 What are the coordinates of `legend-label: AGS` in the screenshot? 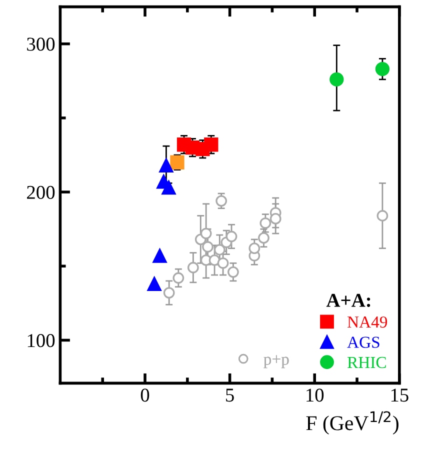 It's located at (363, 342).